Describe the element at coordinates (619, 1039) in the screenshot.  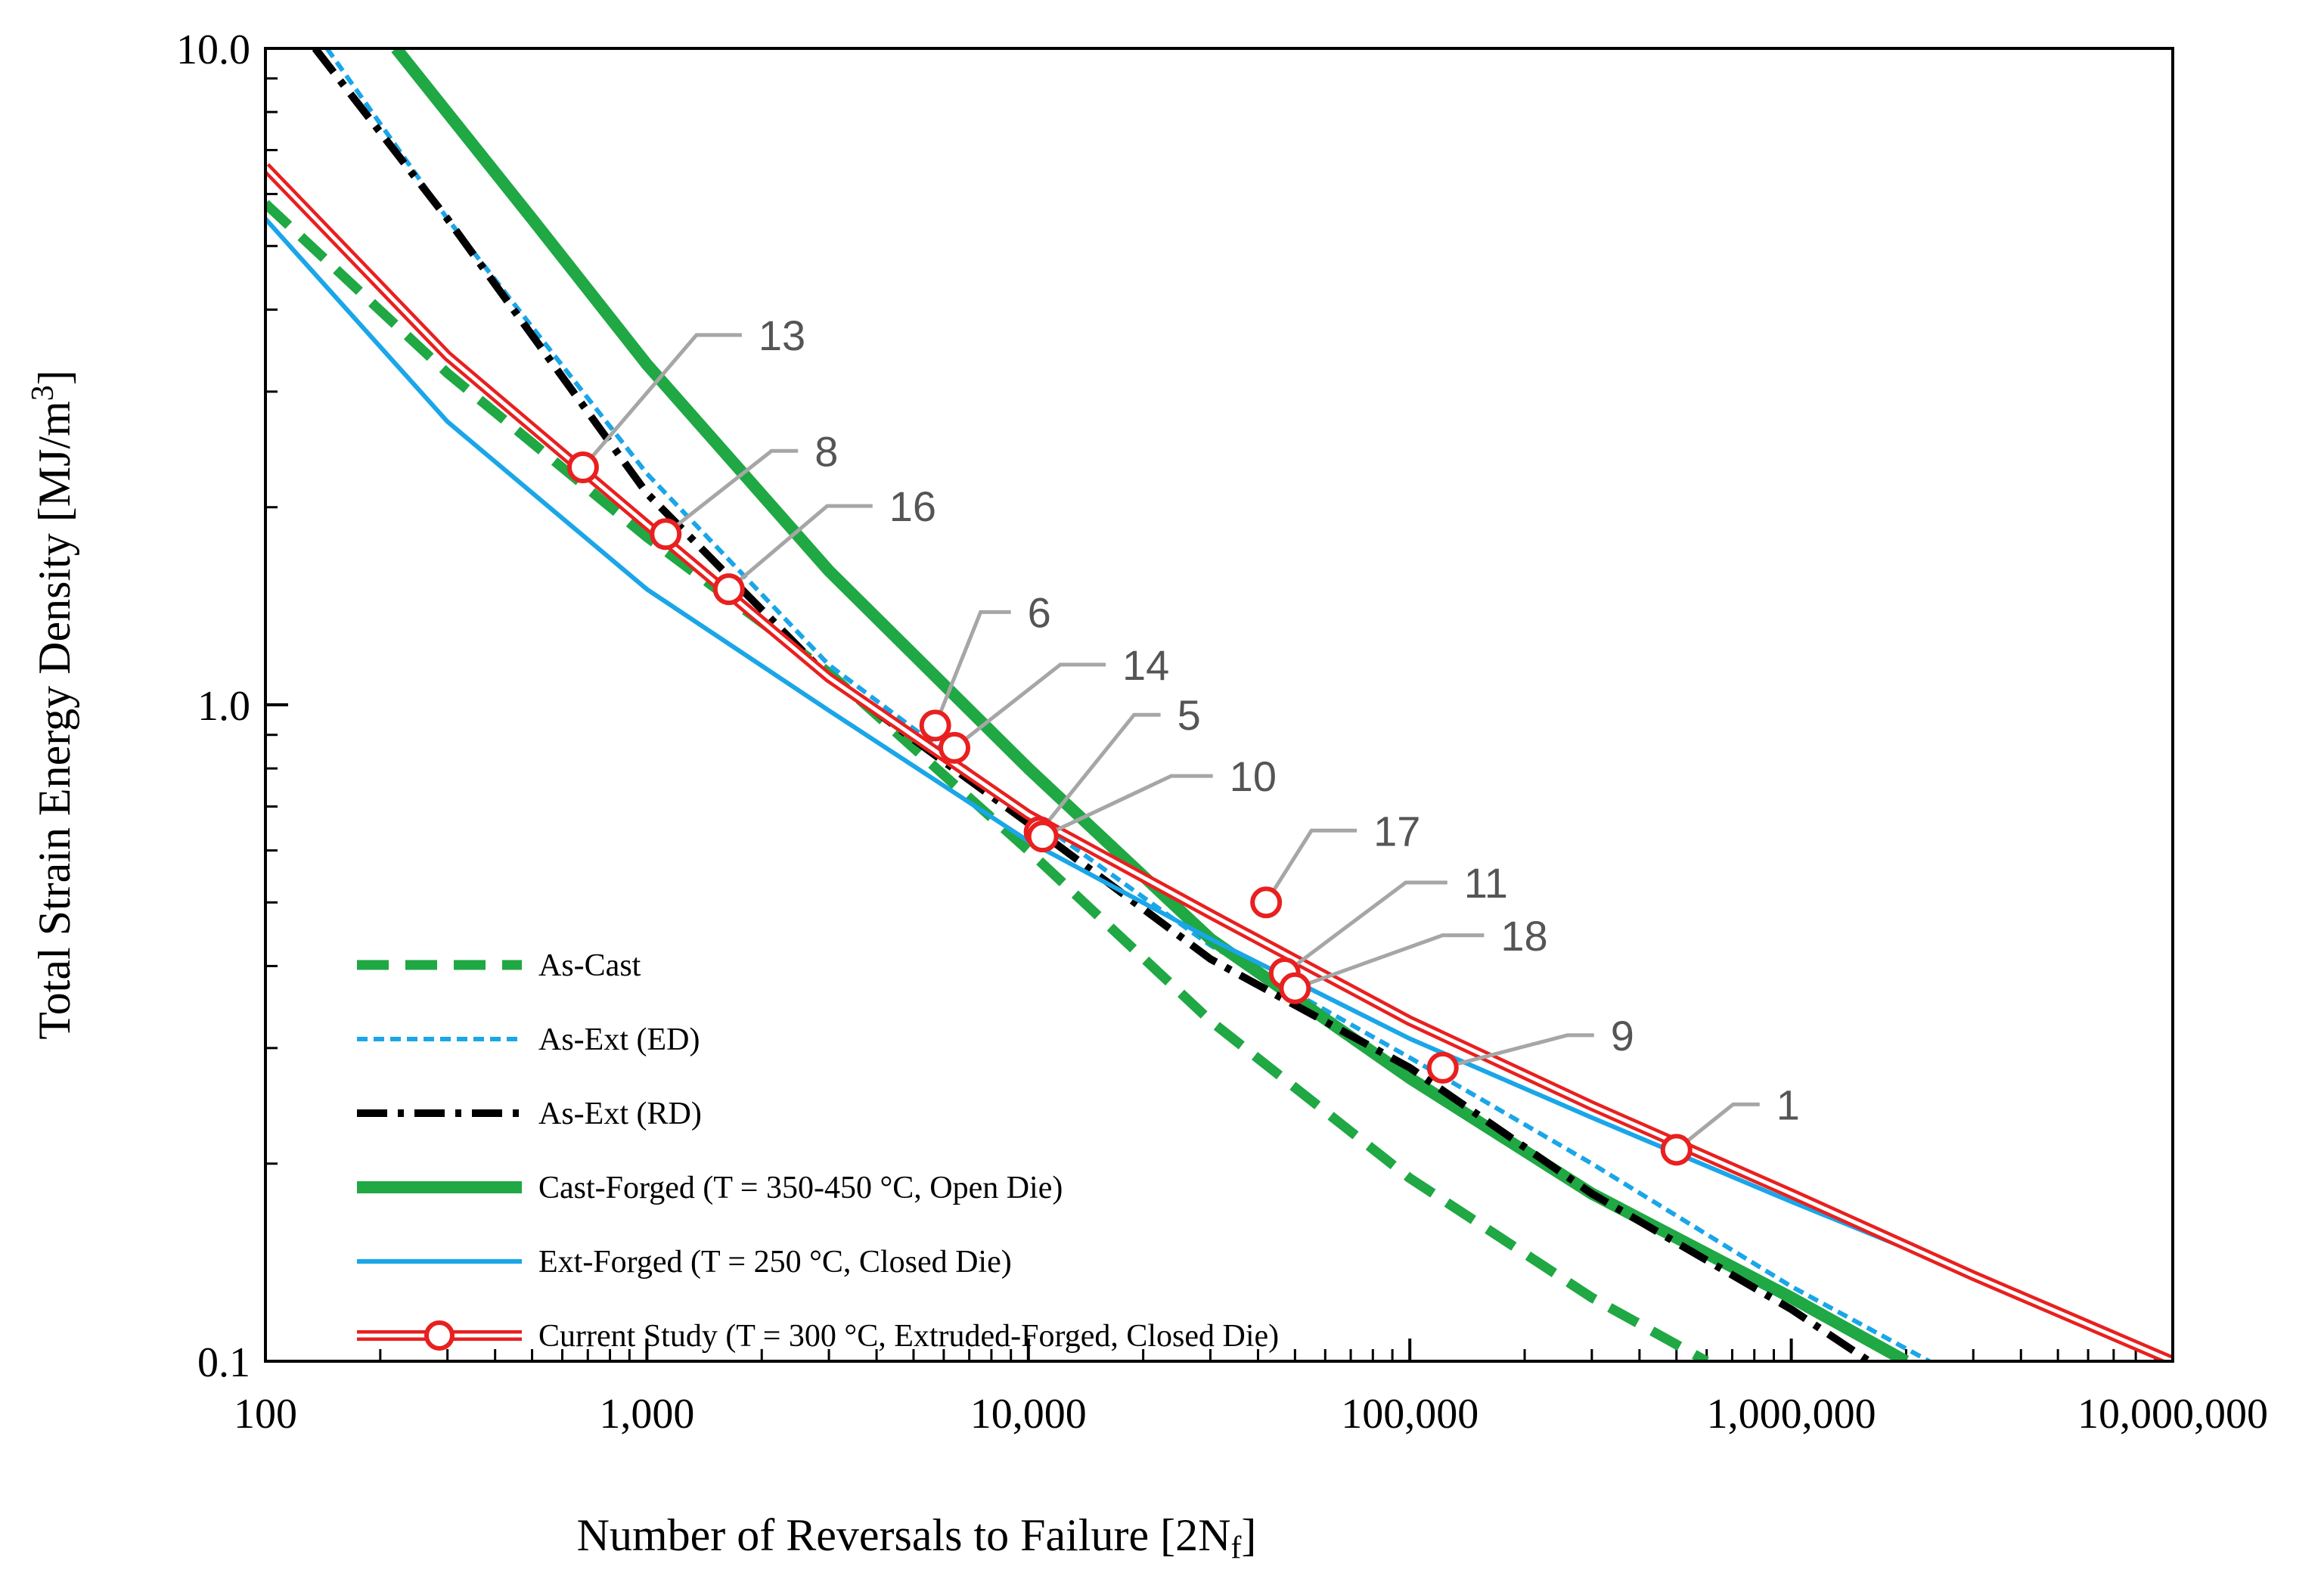
I see `legend-label-as-ext-ed: As-Ext (ED)` at that location.